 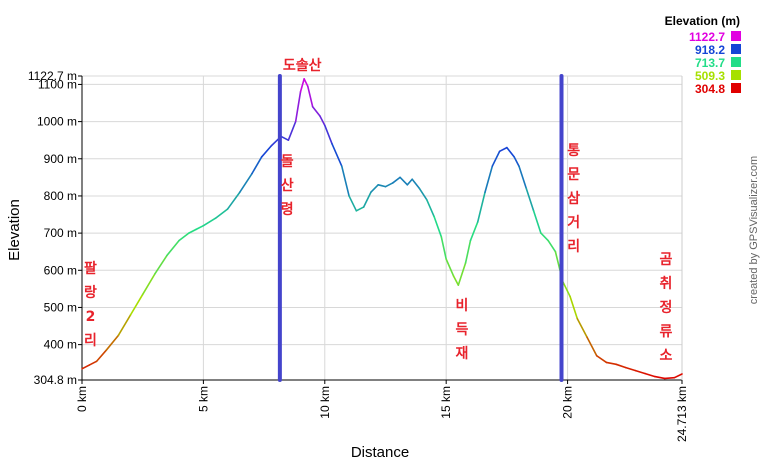 I want to click on waypoint-label-char: 소, so click(x=665, y=356).